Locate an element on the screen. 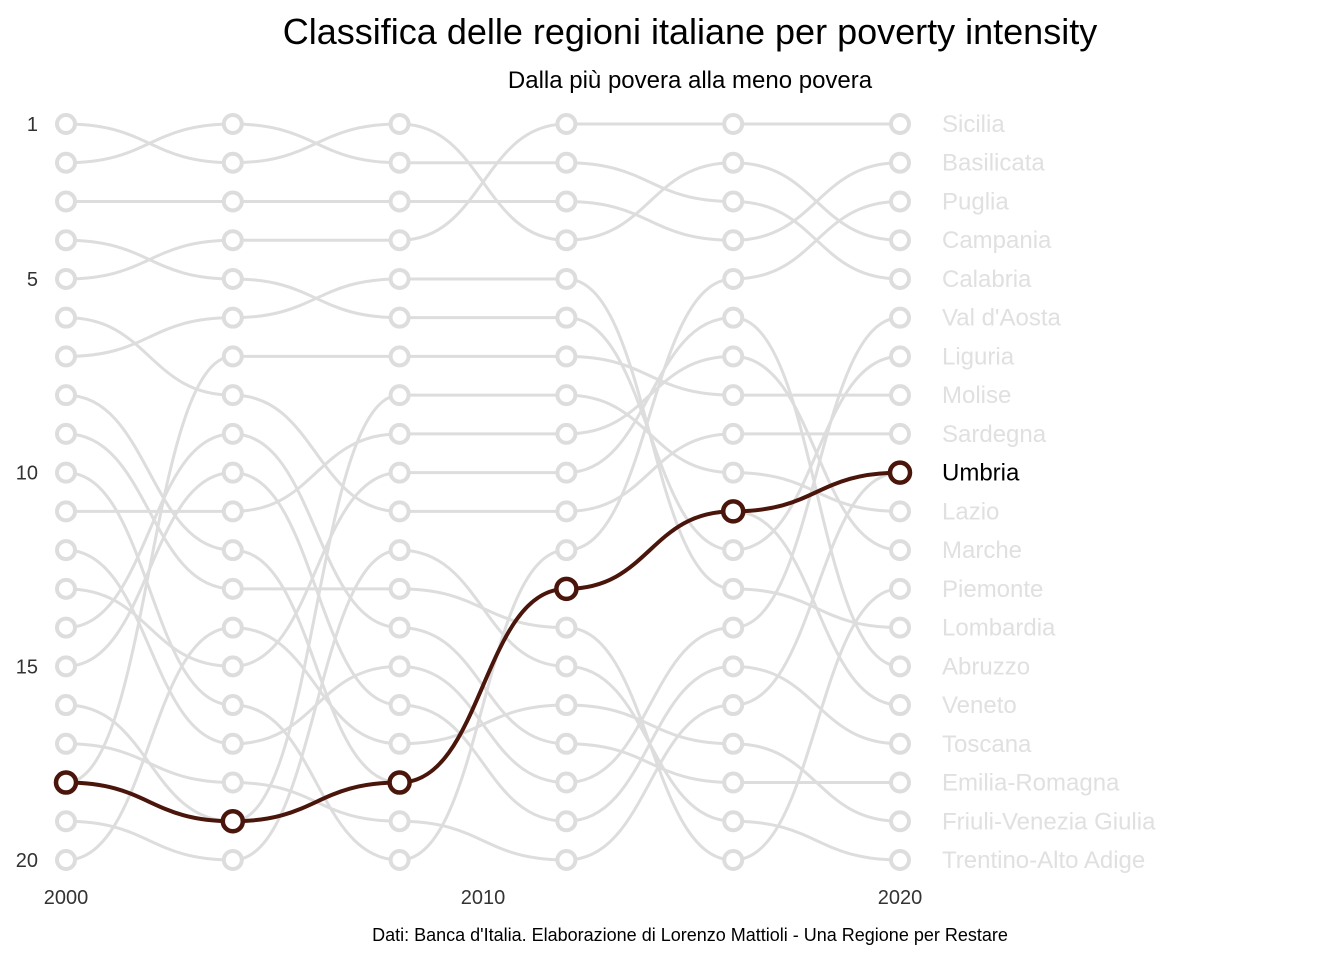 The image size is (1344, 960). region-label: Basilicata is located at coordinates (993, 163).